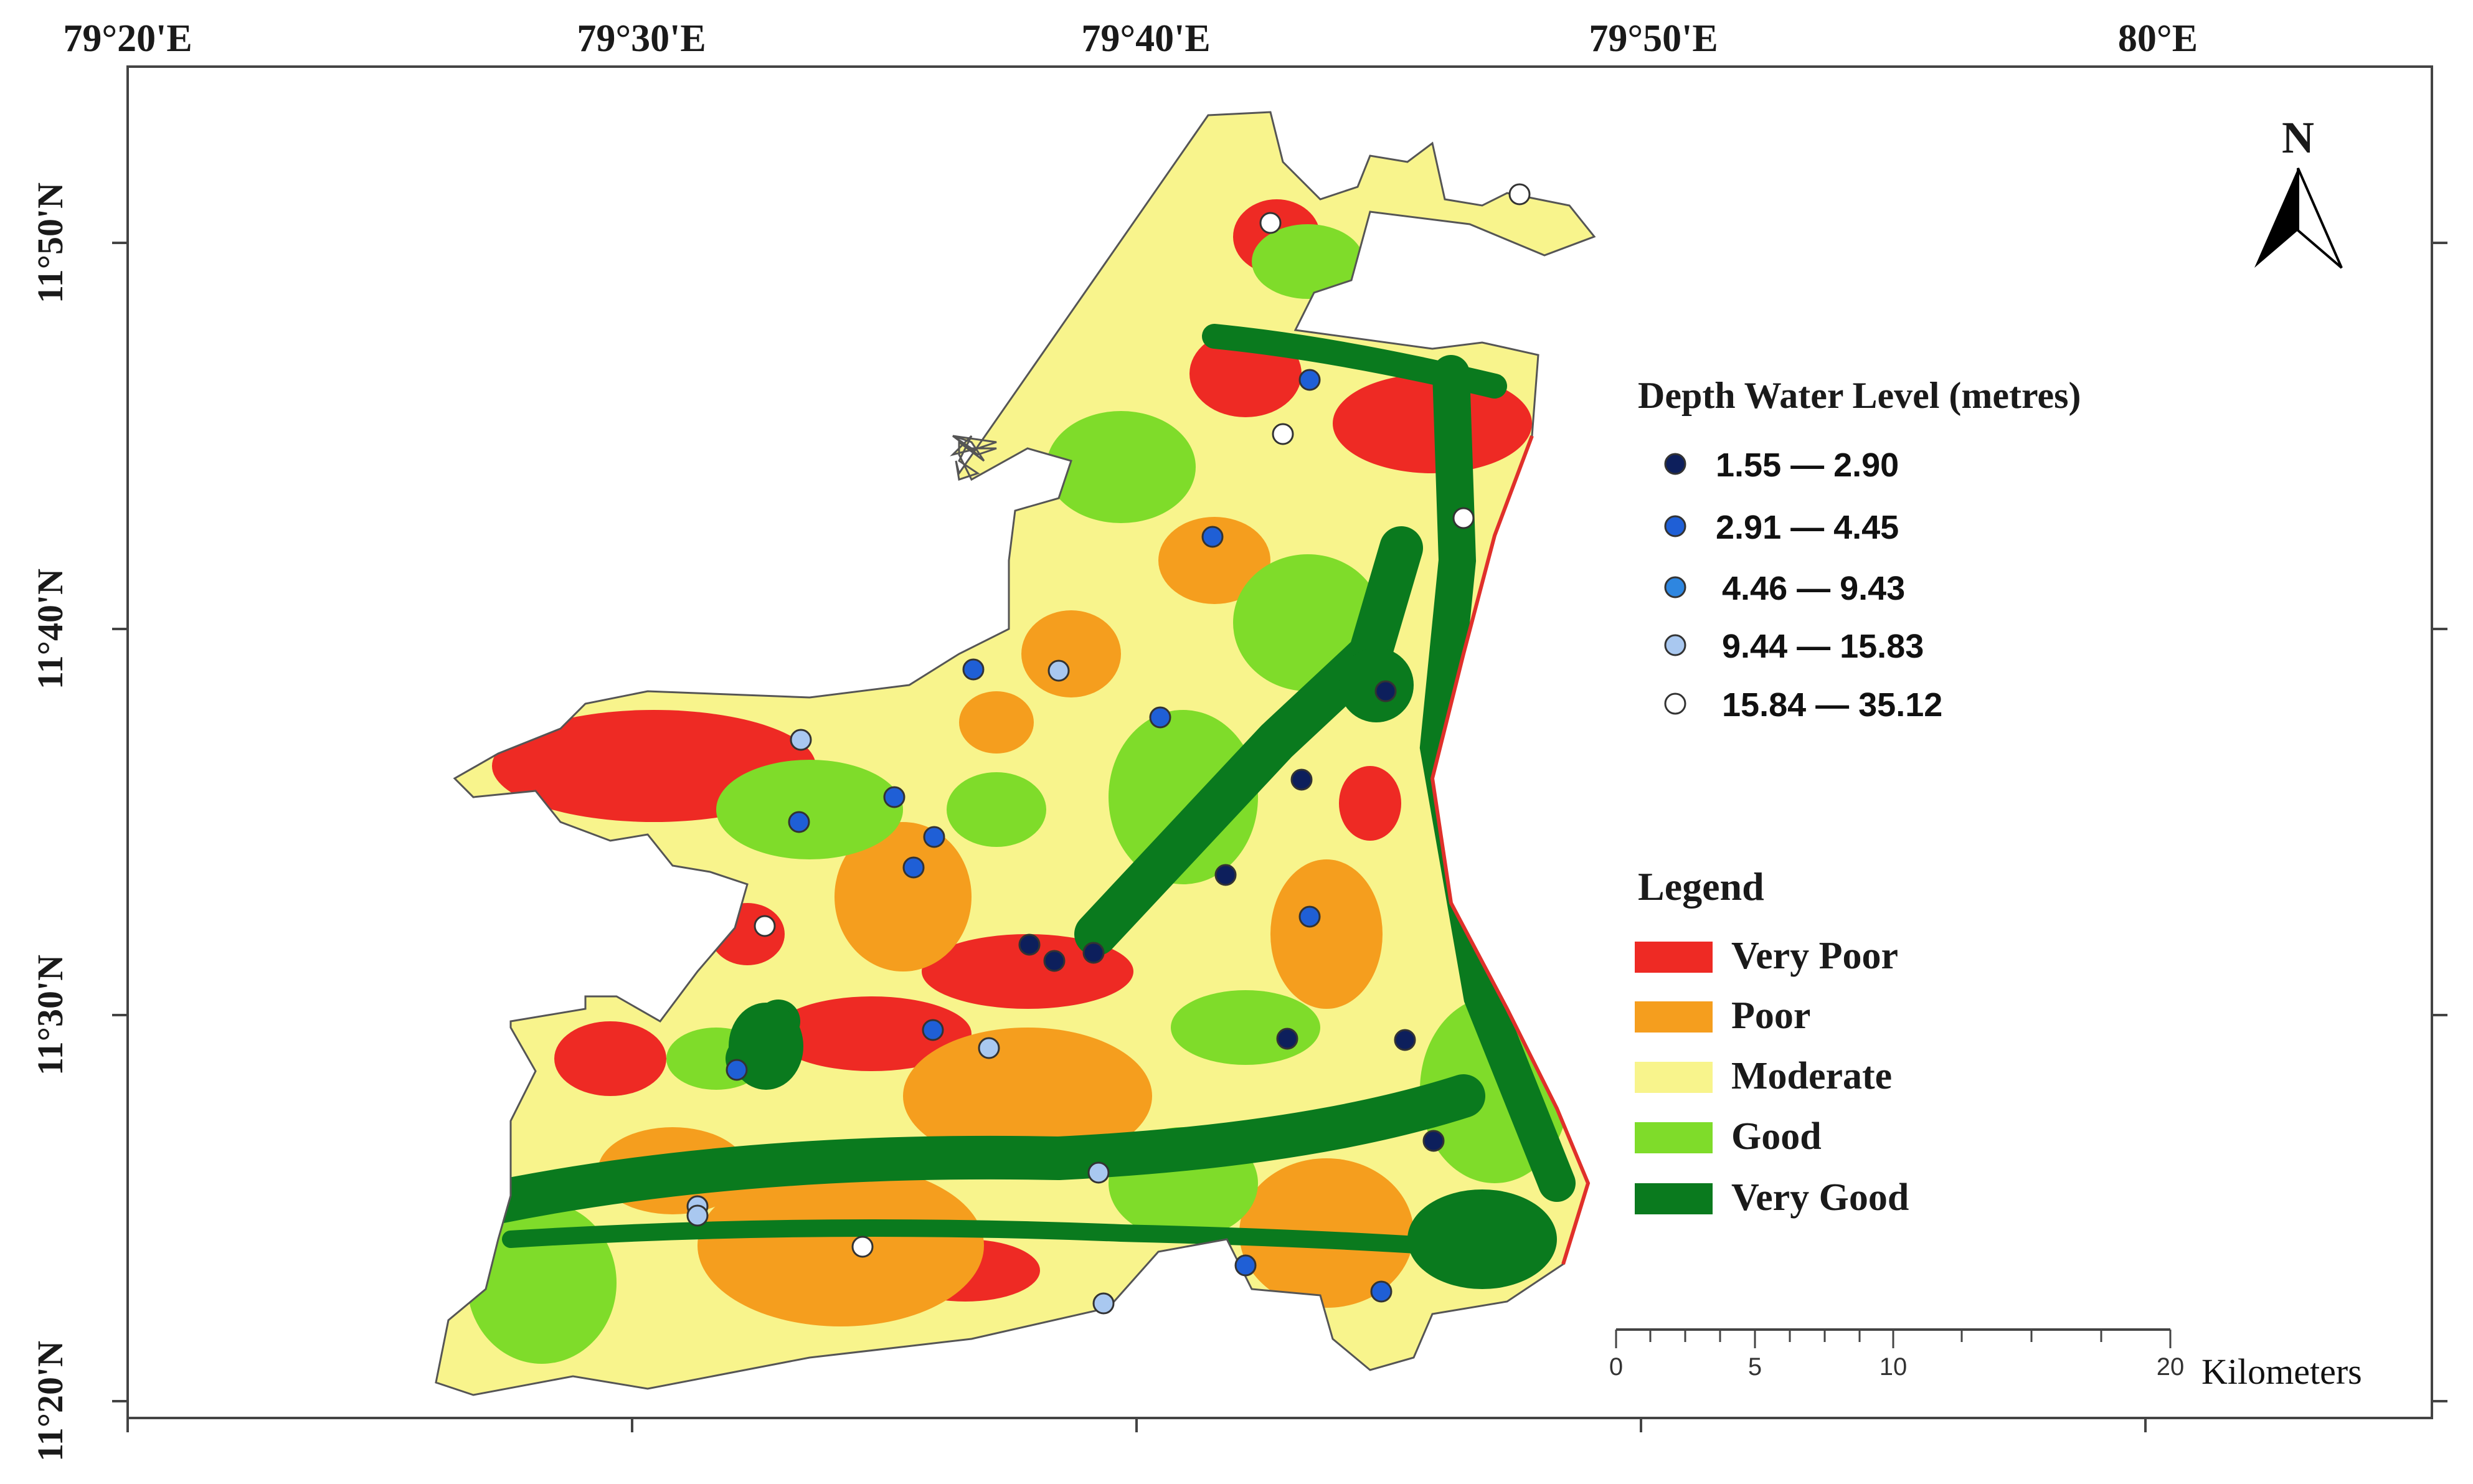 Image resolution: width=2473 pixels, height=1484 pixels. What do you see at coordinates (1145, 38) in the screenshot?
I see `lon-label: 79°40'E` at bounding box center [1145, 38].